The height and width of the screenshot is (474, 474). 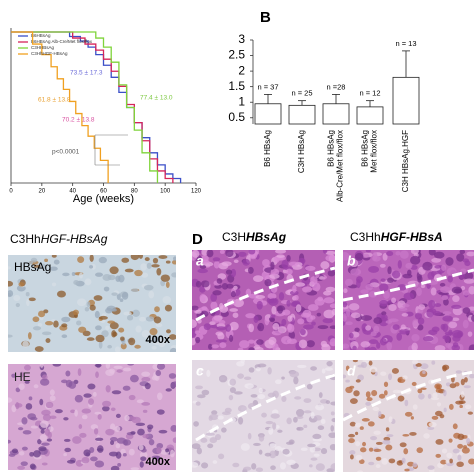 What do you see at coordinates (369, 93) in the screenshot?
I see `n-label: n = 12` at bounding box center [369, 93].